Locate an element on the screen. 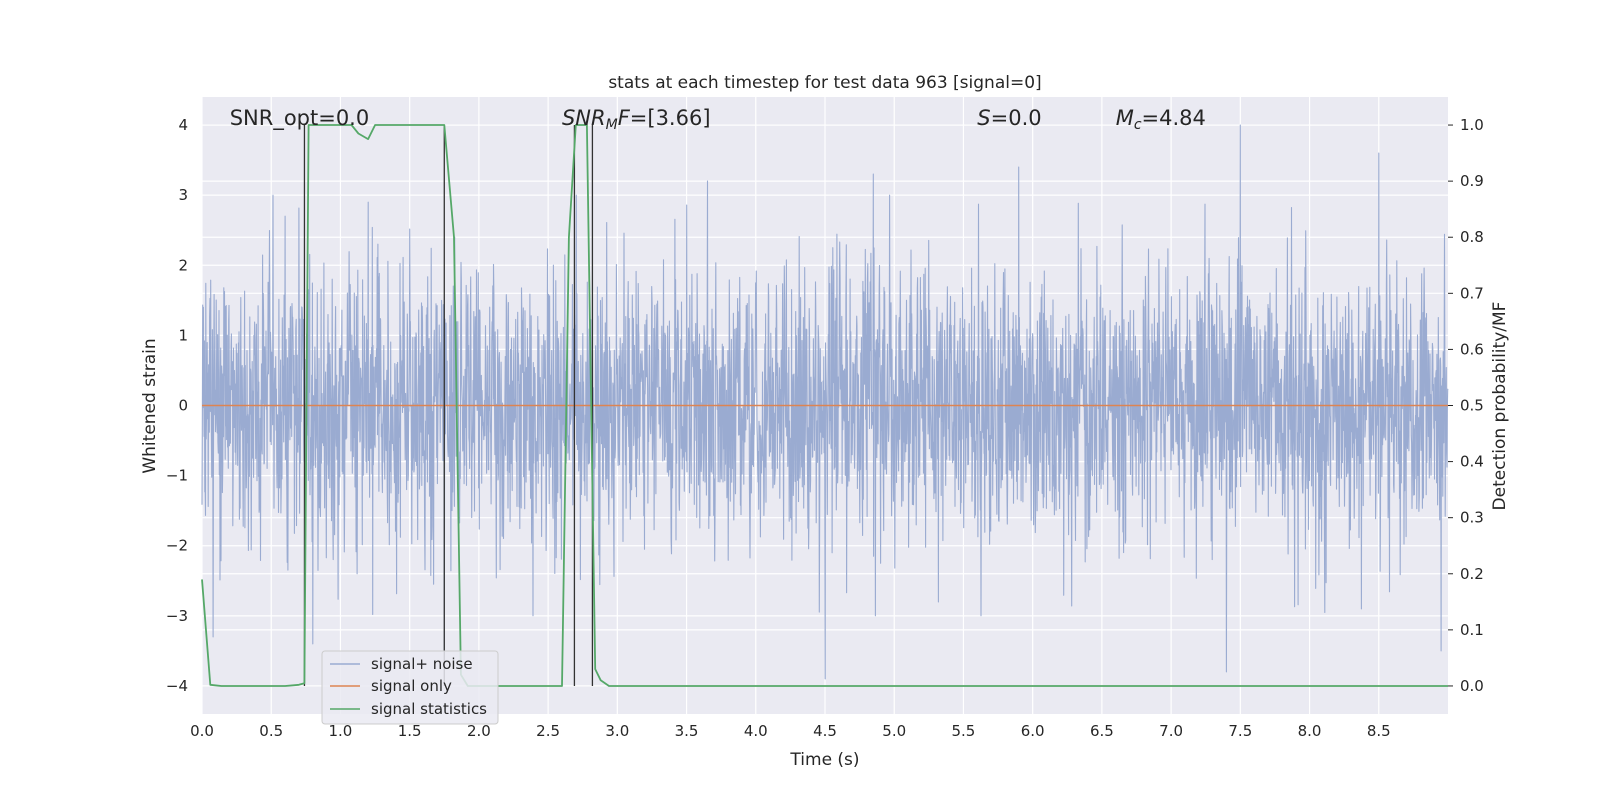 The image size is (1600, 800). annotation-part: S is located at coordinates (983, 118).